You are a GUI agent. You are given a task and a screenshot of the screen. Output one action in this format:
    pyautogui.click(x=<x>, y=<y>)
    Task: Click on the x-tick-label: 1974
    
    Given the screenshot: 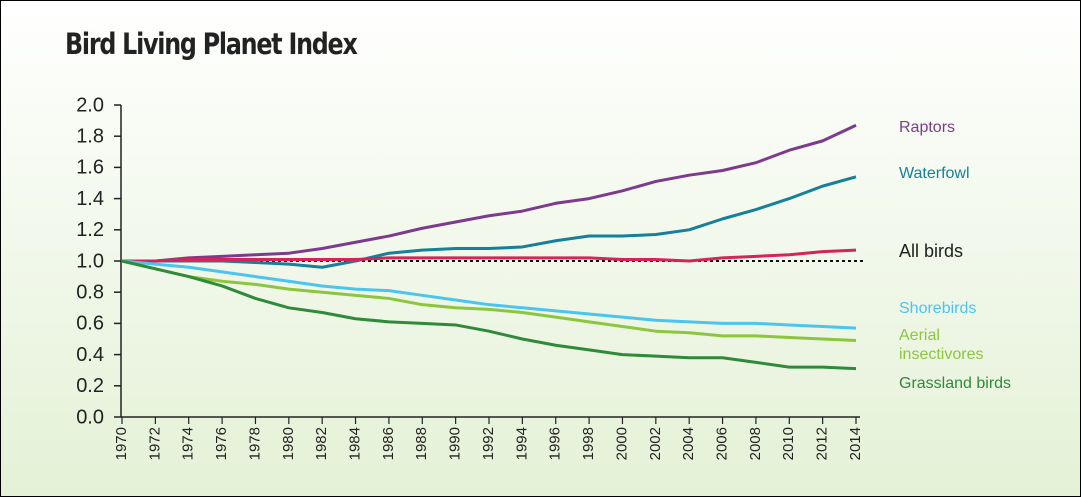 What is the action you would take?
    pyautogui.click(x=188, y=443)
    